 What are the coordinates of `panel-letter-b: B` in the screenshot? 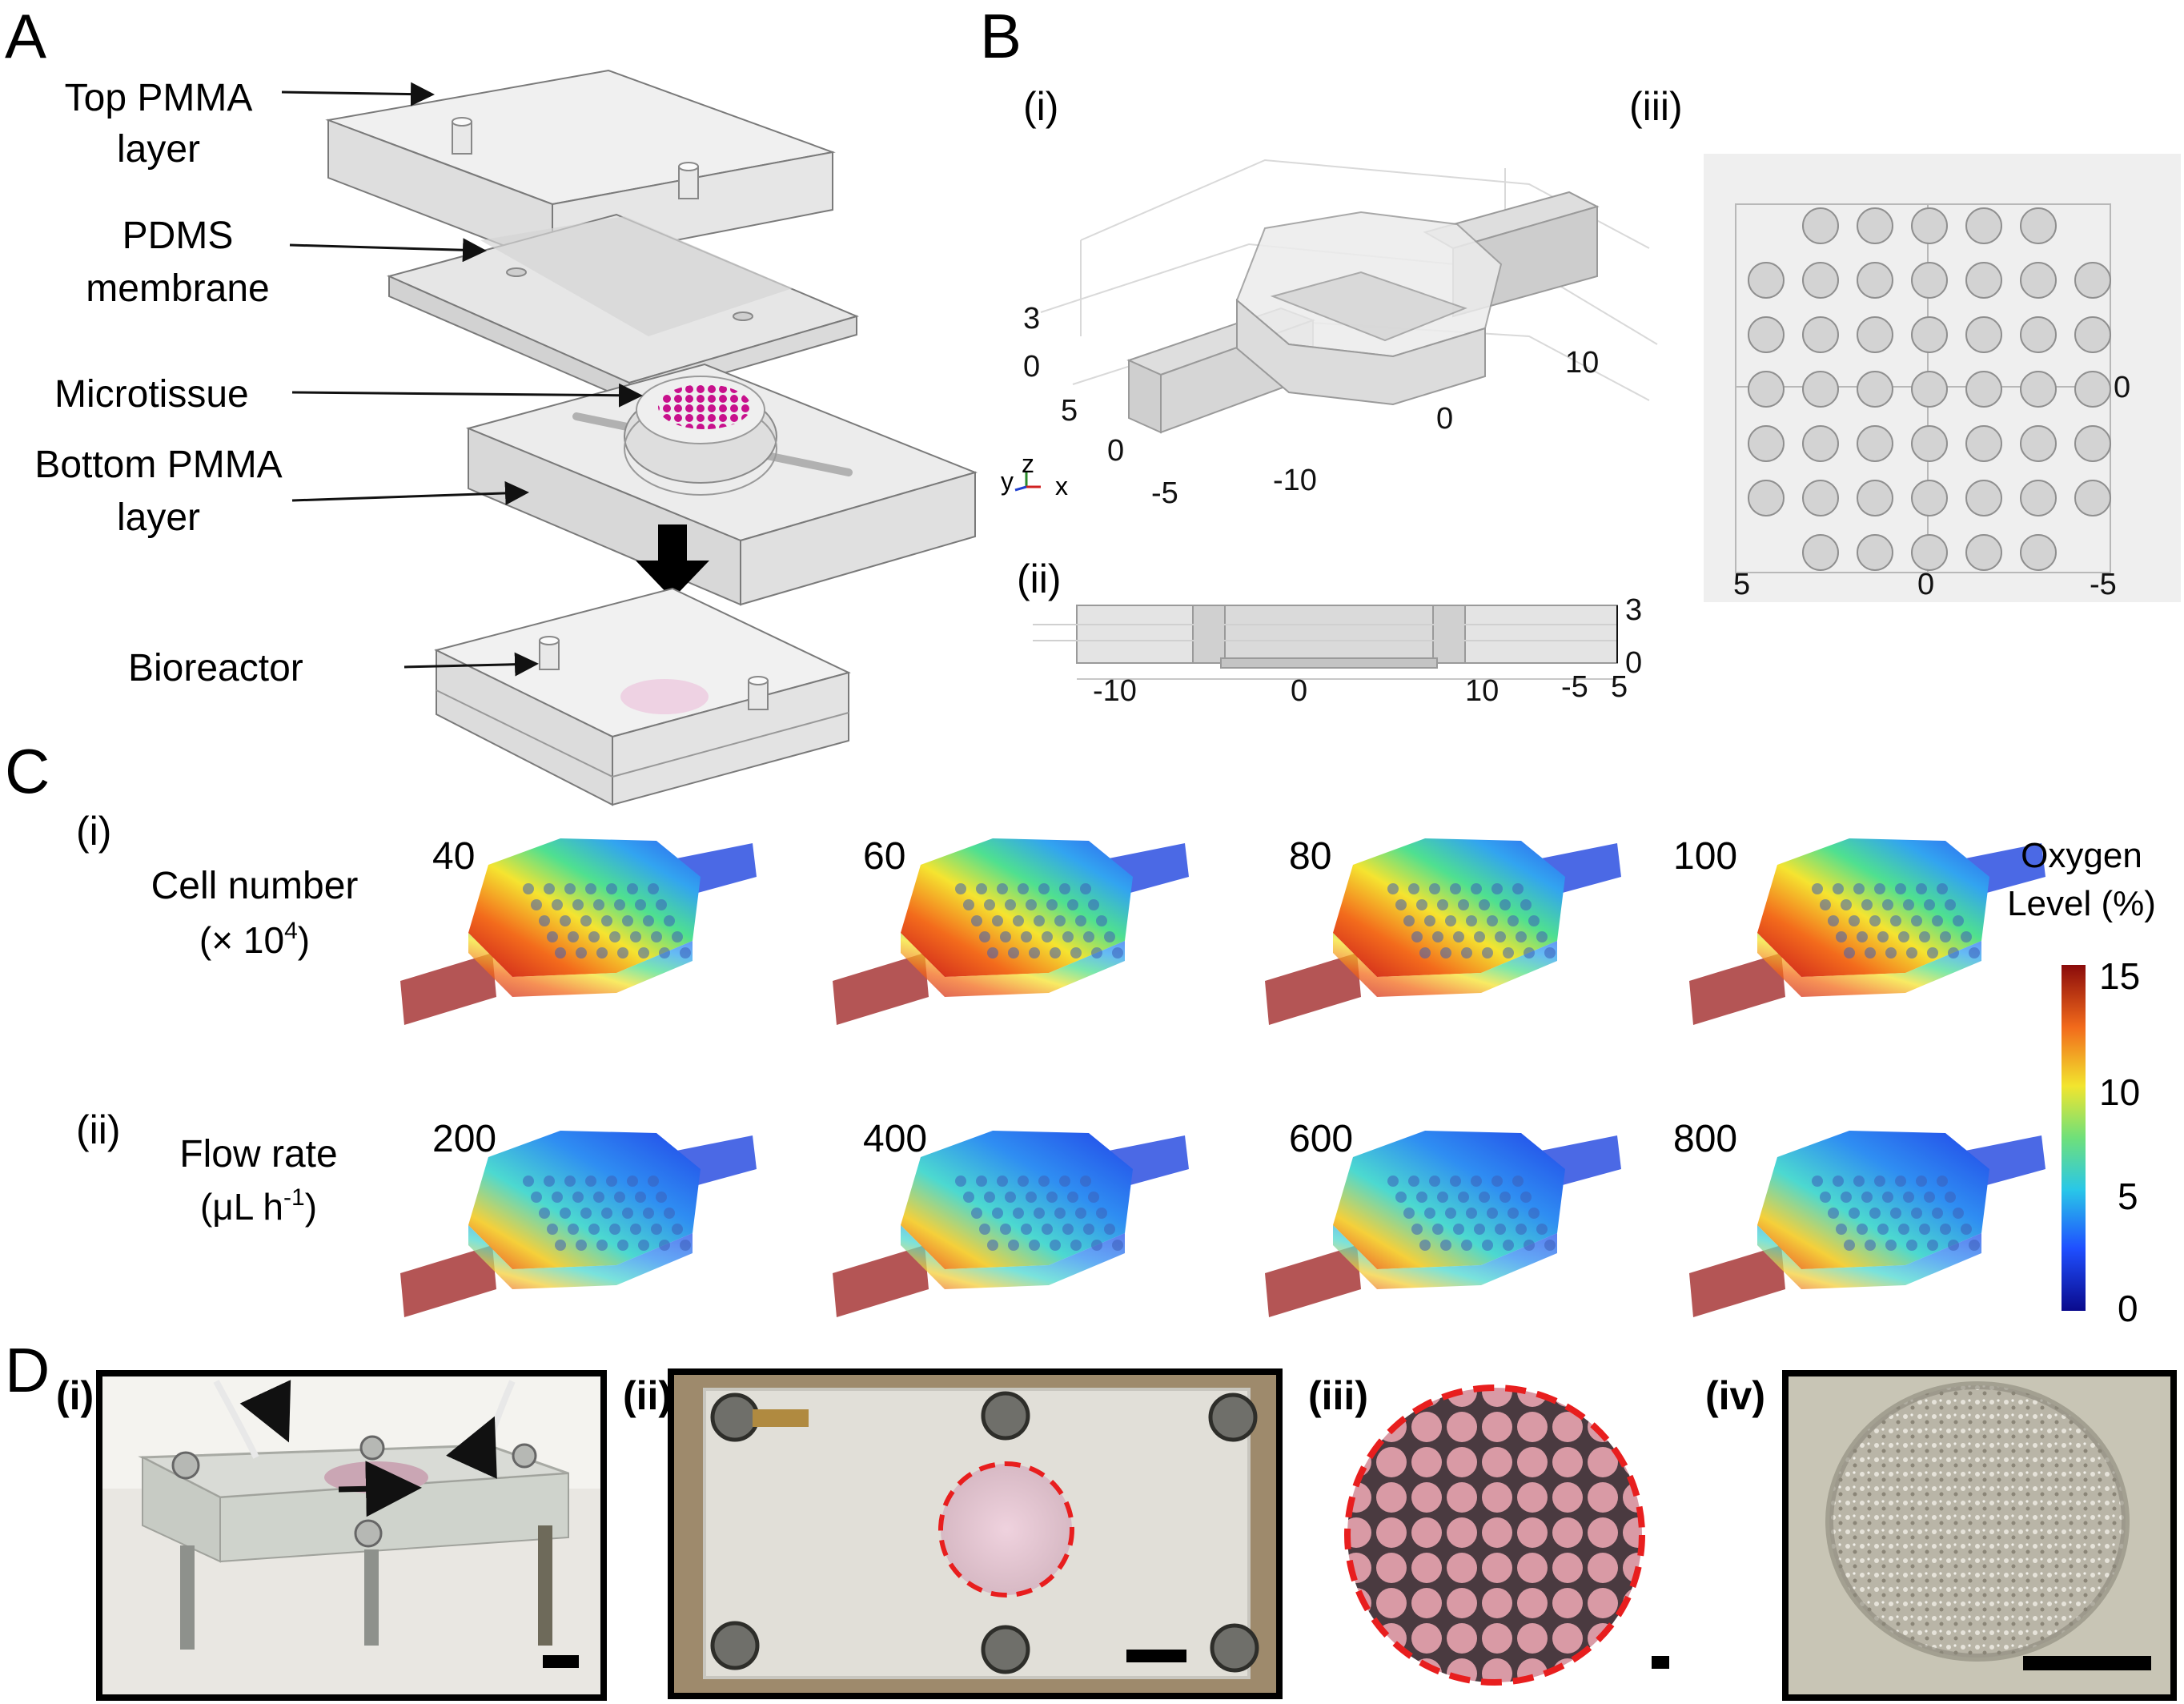 It's located at (1001, 36).